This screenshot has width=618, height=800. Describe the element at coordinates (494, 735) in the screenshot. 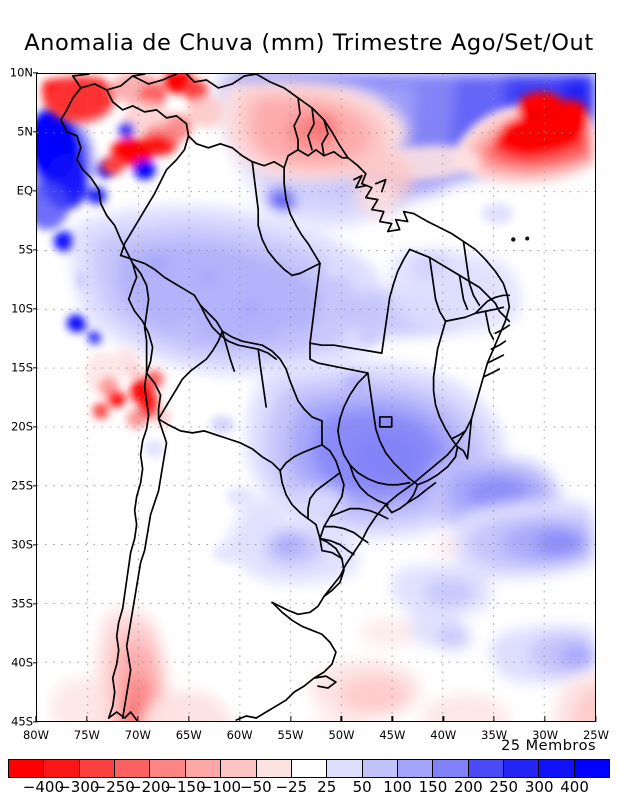

I see `lon-tick-label: 35W` at that location.